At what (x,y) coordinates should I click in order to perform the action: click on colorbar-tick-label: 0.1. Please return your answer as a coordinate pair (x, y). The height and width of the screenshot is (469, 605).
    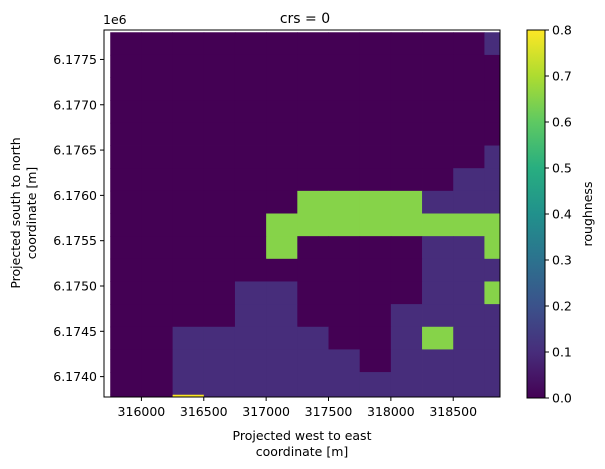
    Looking at the image, I should click on (562, 352).